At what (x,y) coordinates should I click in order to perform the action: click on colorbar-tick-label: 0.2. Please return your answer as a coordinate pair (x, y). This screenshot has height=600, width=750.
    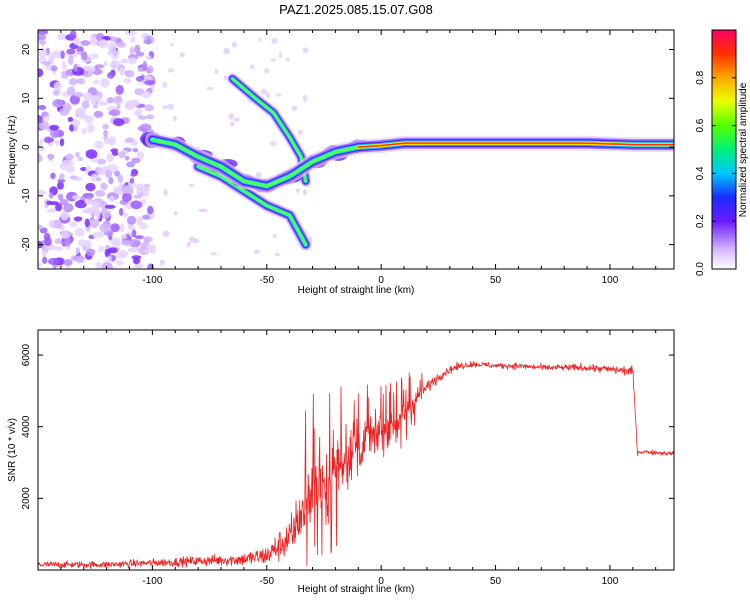
    Looking at the image, I should click on (700, 221).